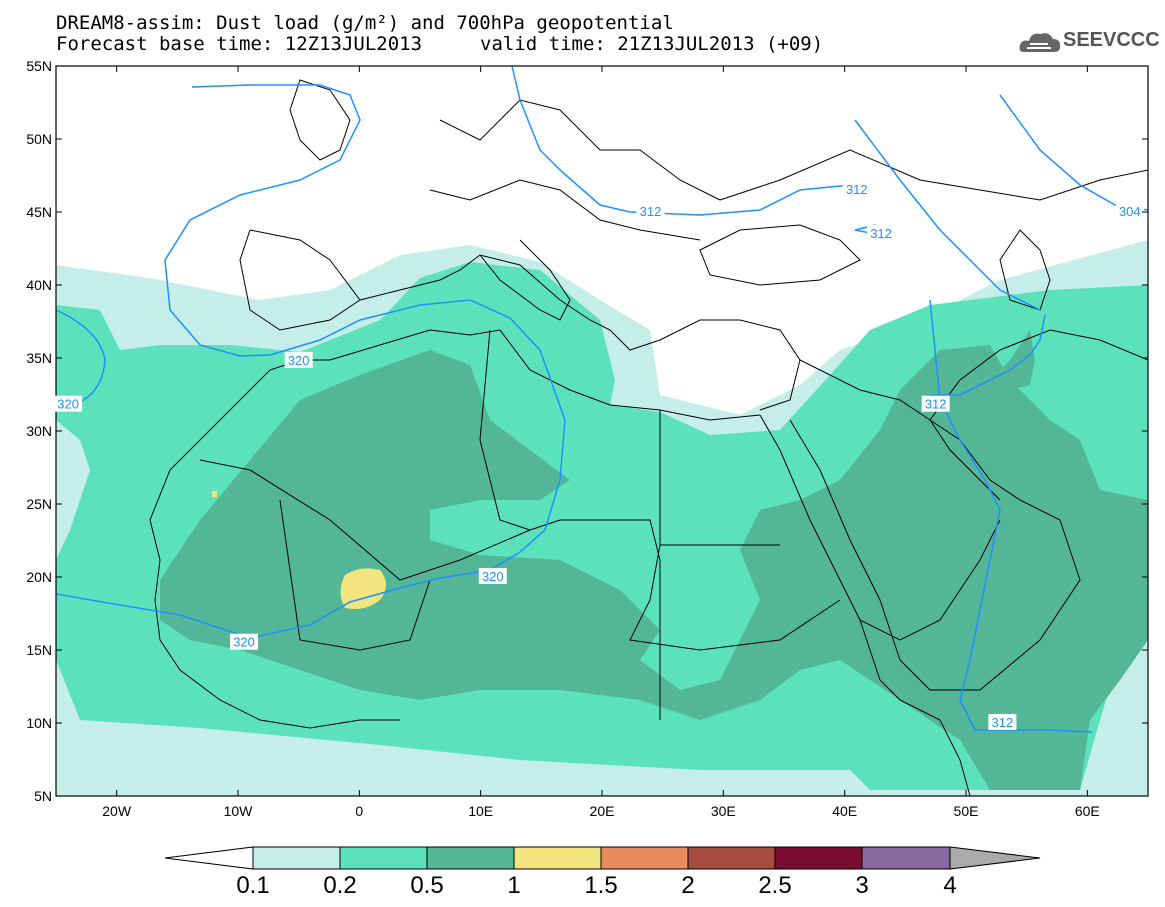 The image size is (1165, 907). What do you see at coordinates (239, 44) in the screenshot?
I see `forecast-base-time: Forecast base time: 12Z13JUL2013` at bounding box center [239, 44].